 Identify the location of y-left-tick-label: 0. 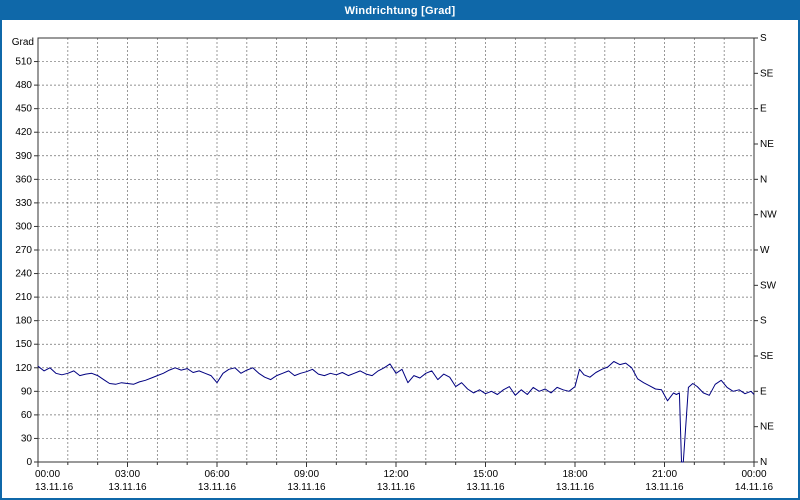
(29, 462).